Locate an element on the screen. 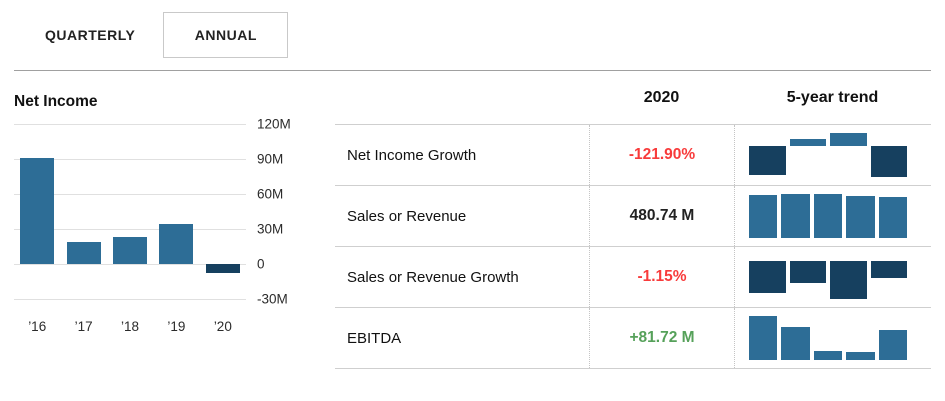 Image resolution: width=945 pixels, height=401 pixels. net-income-bar-’18 is located at coordinates (130, 250).